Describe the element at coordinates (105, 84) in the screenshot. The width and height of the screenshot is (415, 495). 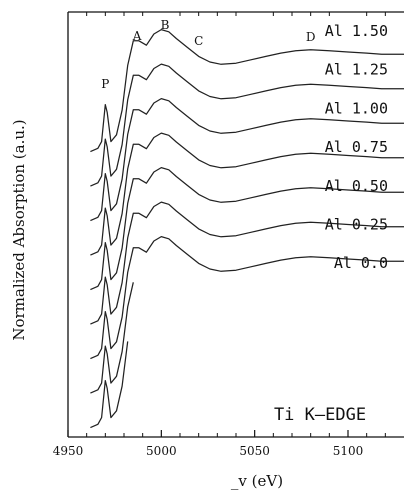
I see `feature-label: P` at that location.